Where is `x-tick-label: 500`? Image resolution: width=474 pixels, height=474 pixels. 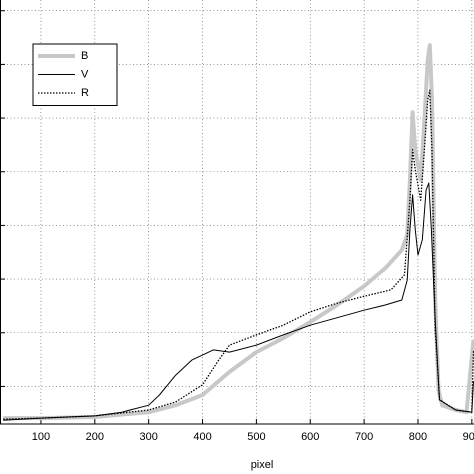
x-tick-label: 500 is located at coordinates (256, 437).